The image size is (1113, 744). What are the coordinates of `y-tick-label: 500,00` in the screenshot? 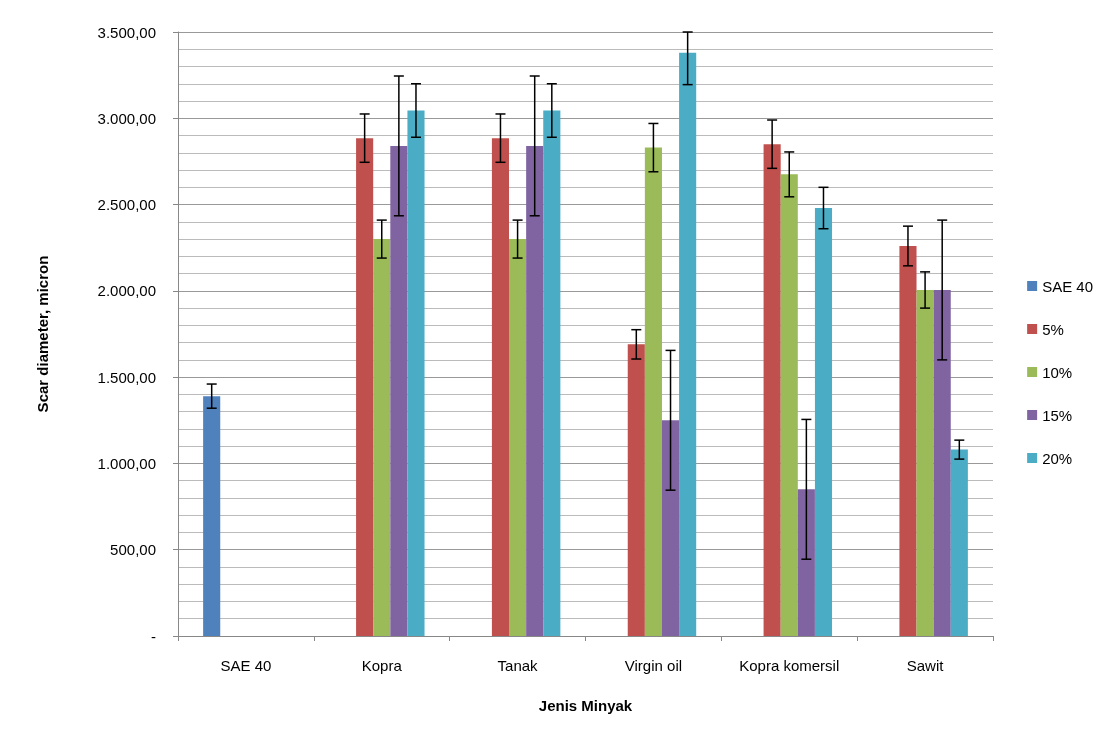 It's located at (133, 550).